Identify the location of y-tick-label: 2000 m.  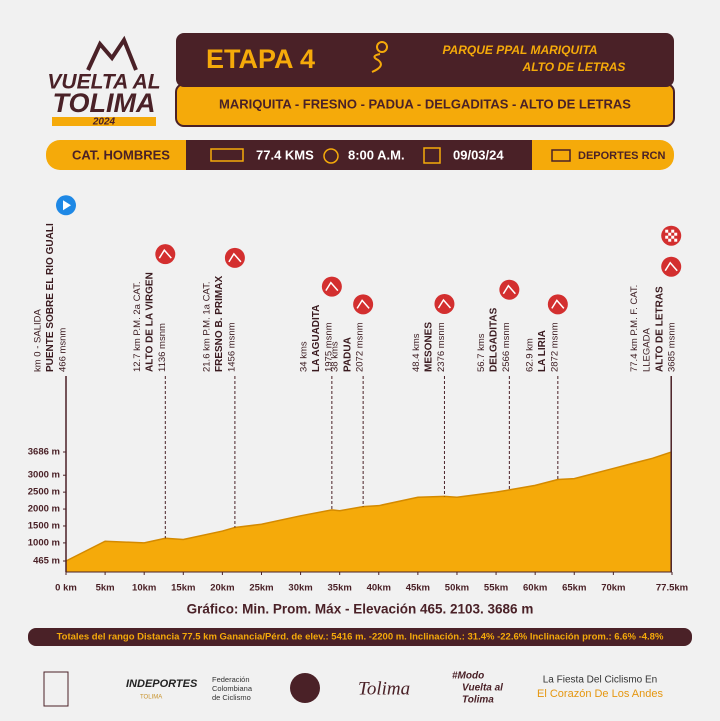
(44, 509).